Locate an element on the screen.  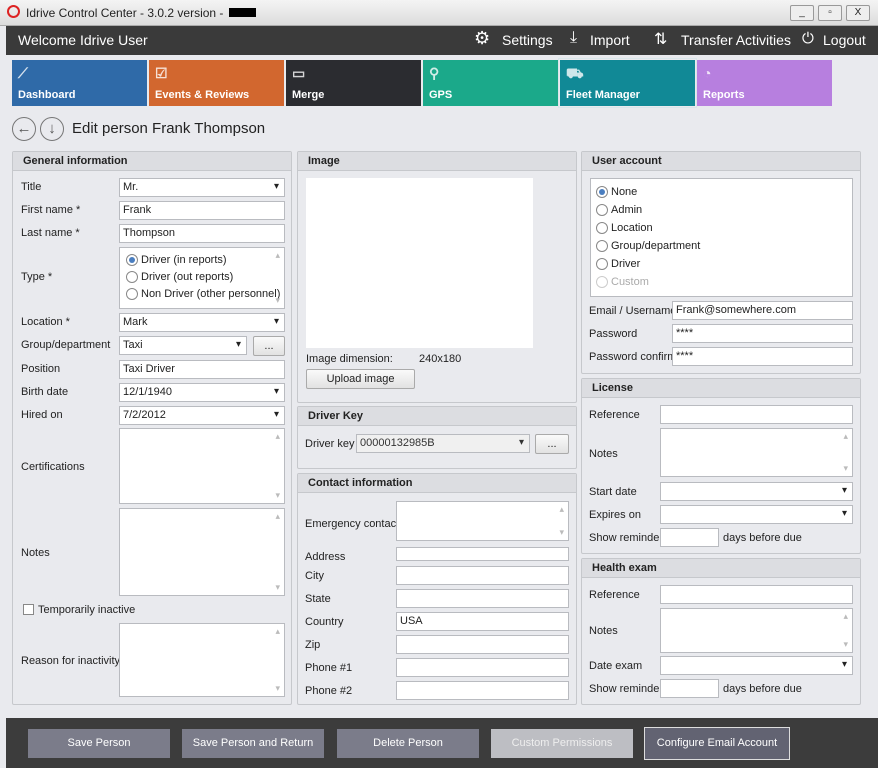
window-title: Idrive Control Center - 3.0.2 version - is located at coordinates (125, 13).